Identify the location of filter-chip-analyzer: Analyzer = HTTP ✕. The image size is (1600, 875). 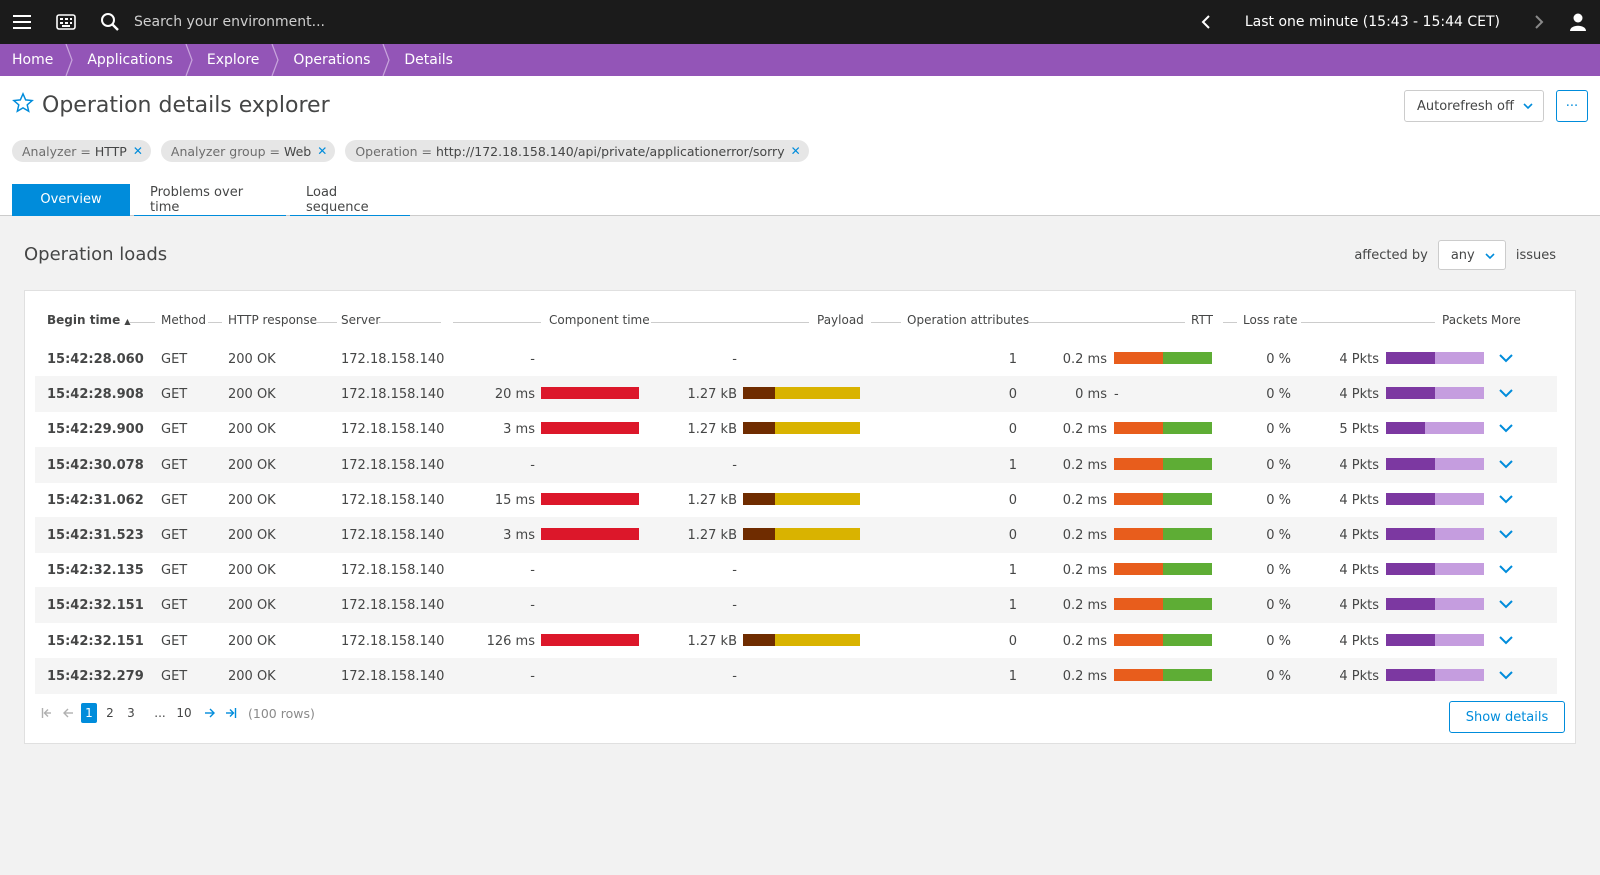
(81, 151).